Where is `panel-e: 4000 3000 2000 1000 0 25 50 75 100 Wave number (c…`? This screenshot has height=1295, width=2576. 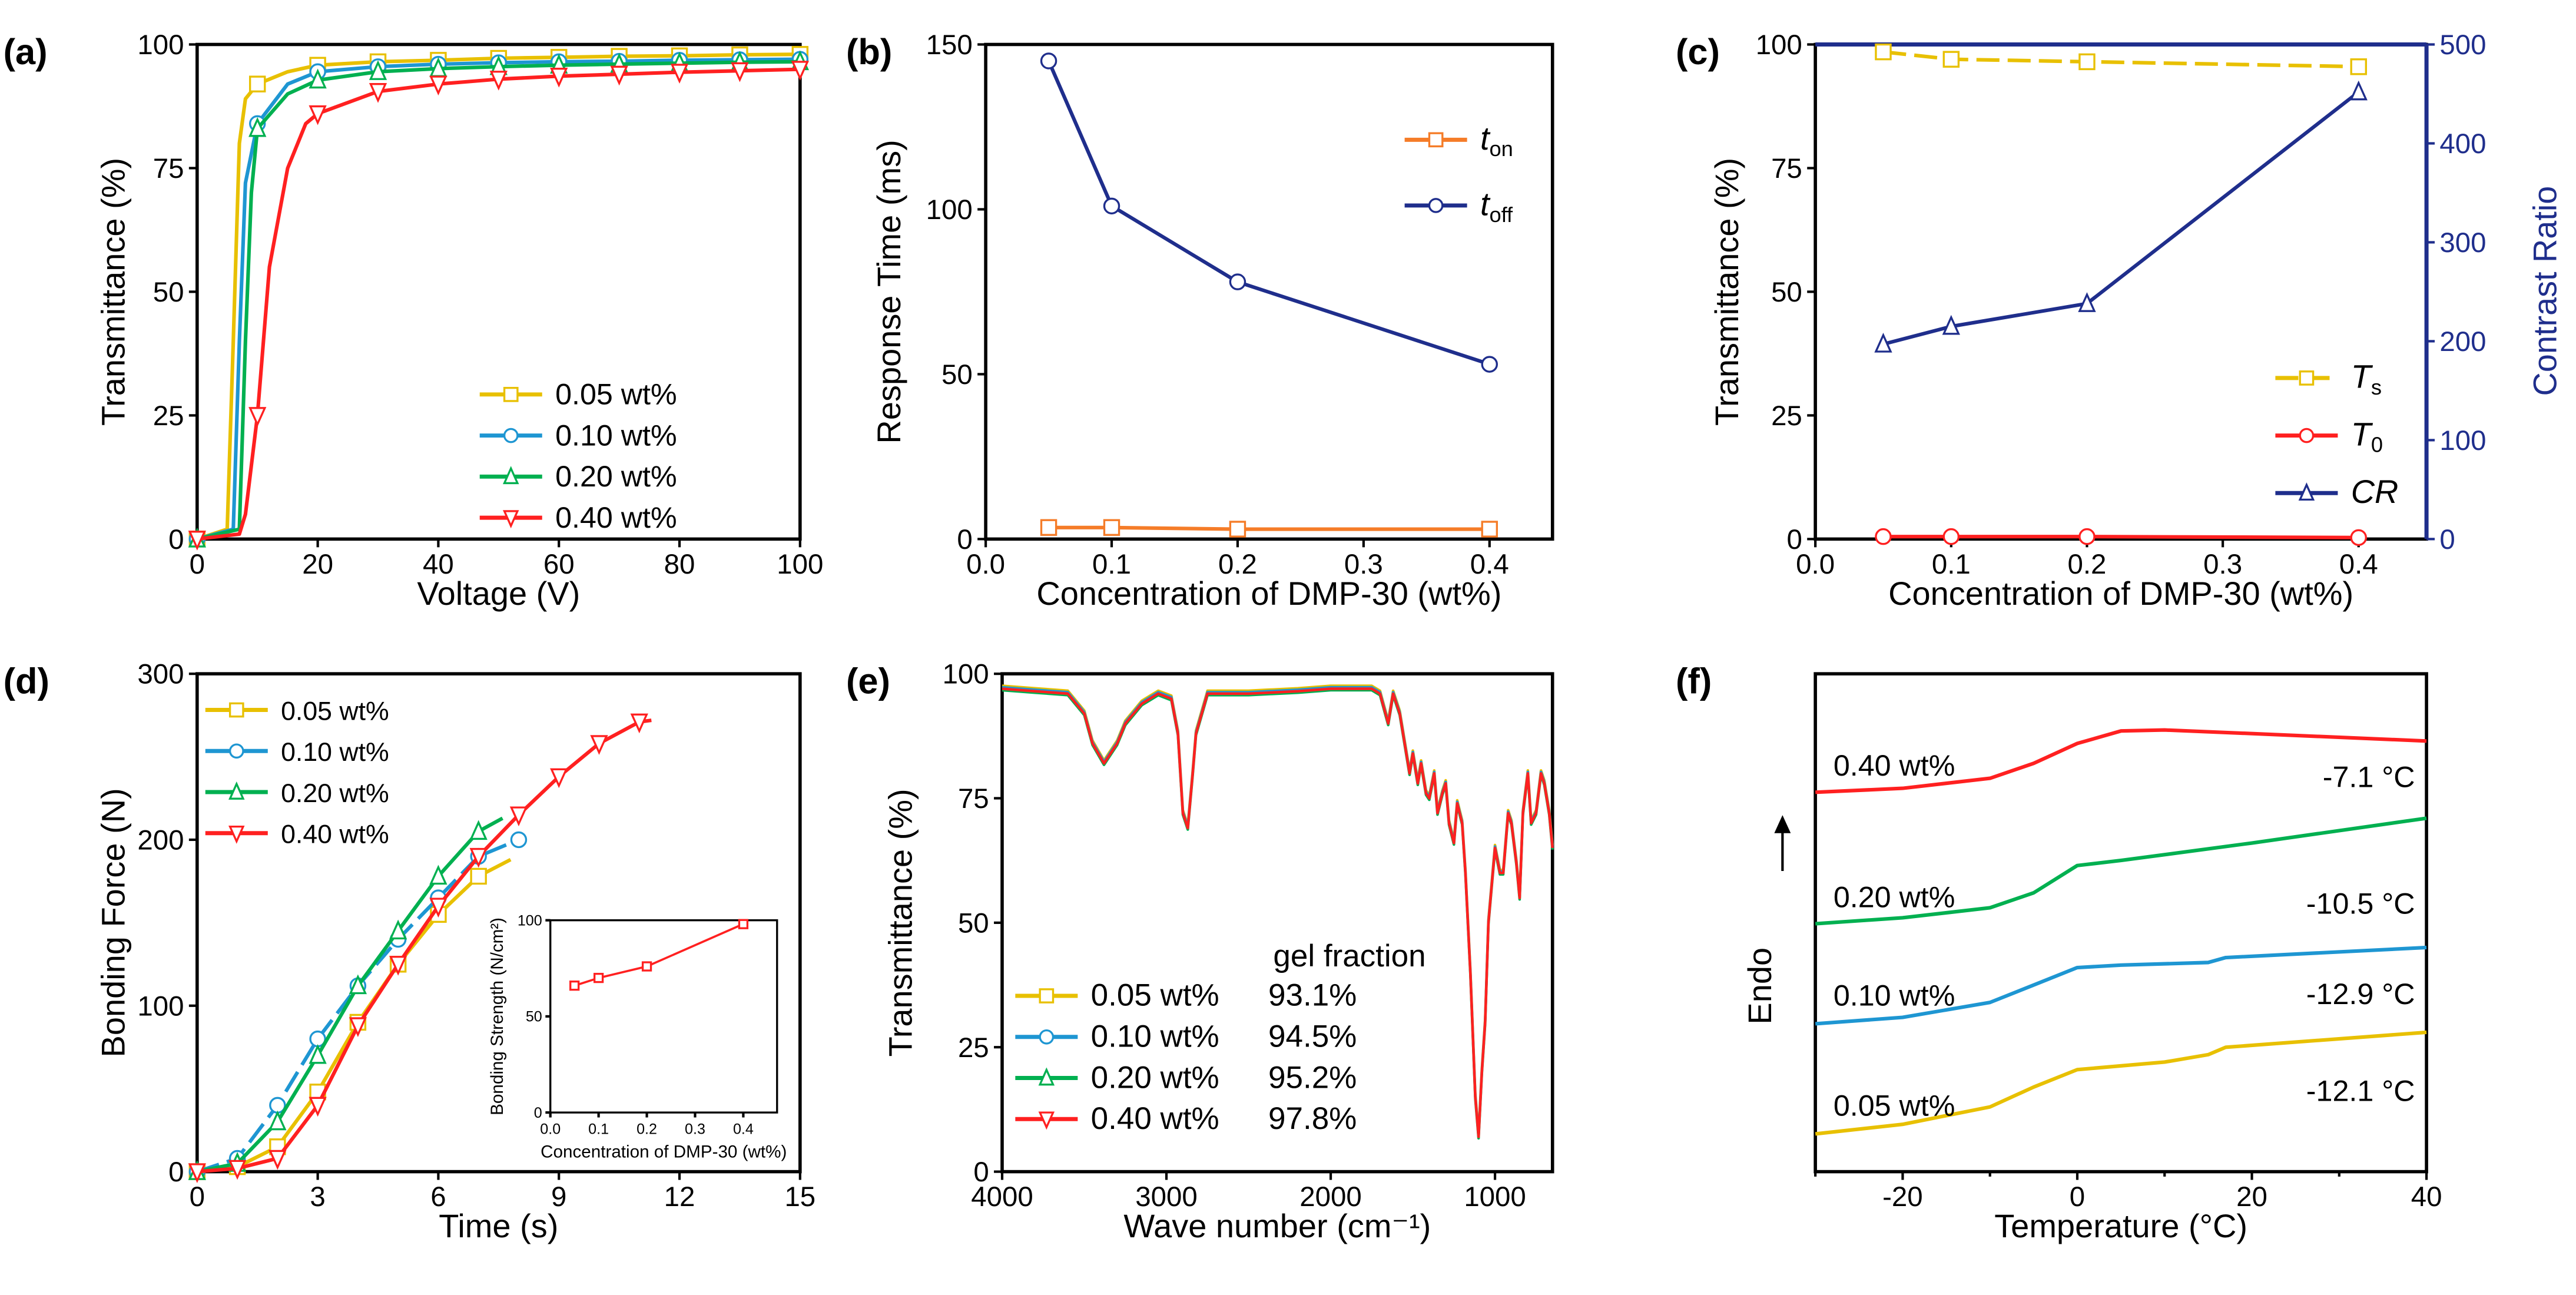
panel-e: 4000 3000 2000 1000 0 25 50 75 100 Wave number (c… is located at coordinates (1200, 951).